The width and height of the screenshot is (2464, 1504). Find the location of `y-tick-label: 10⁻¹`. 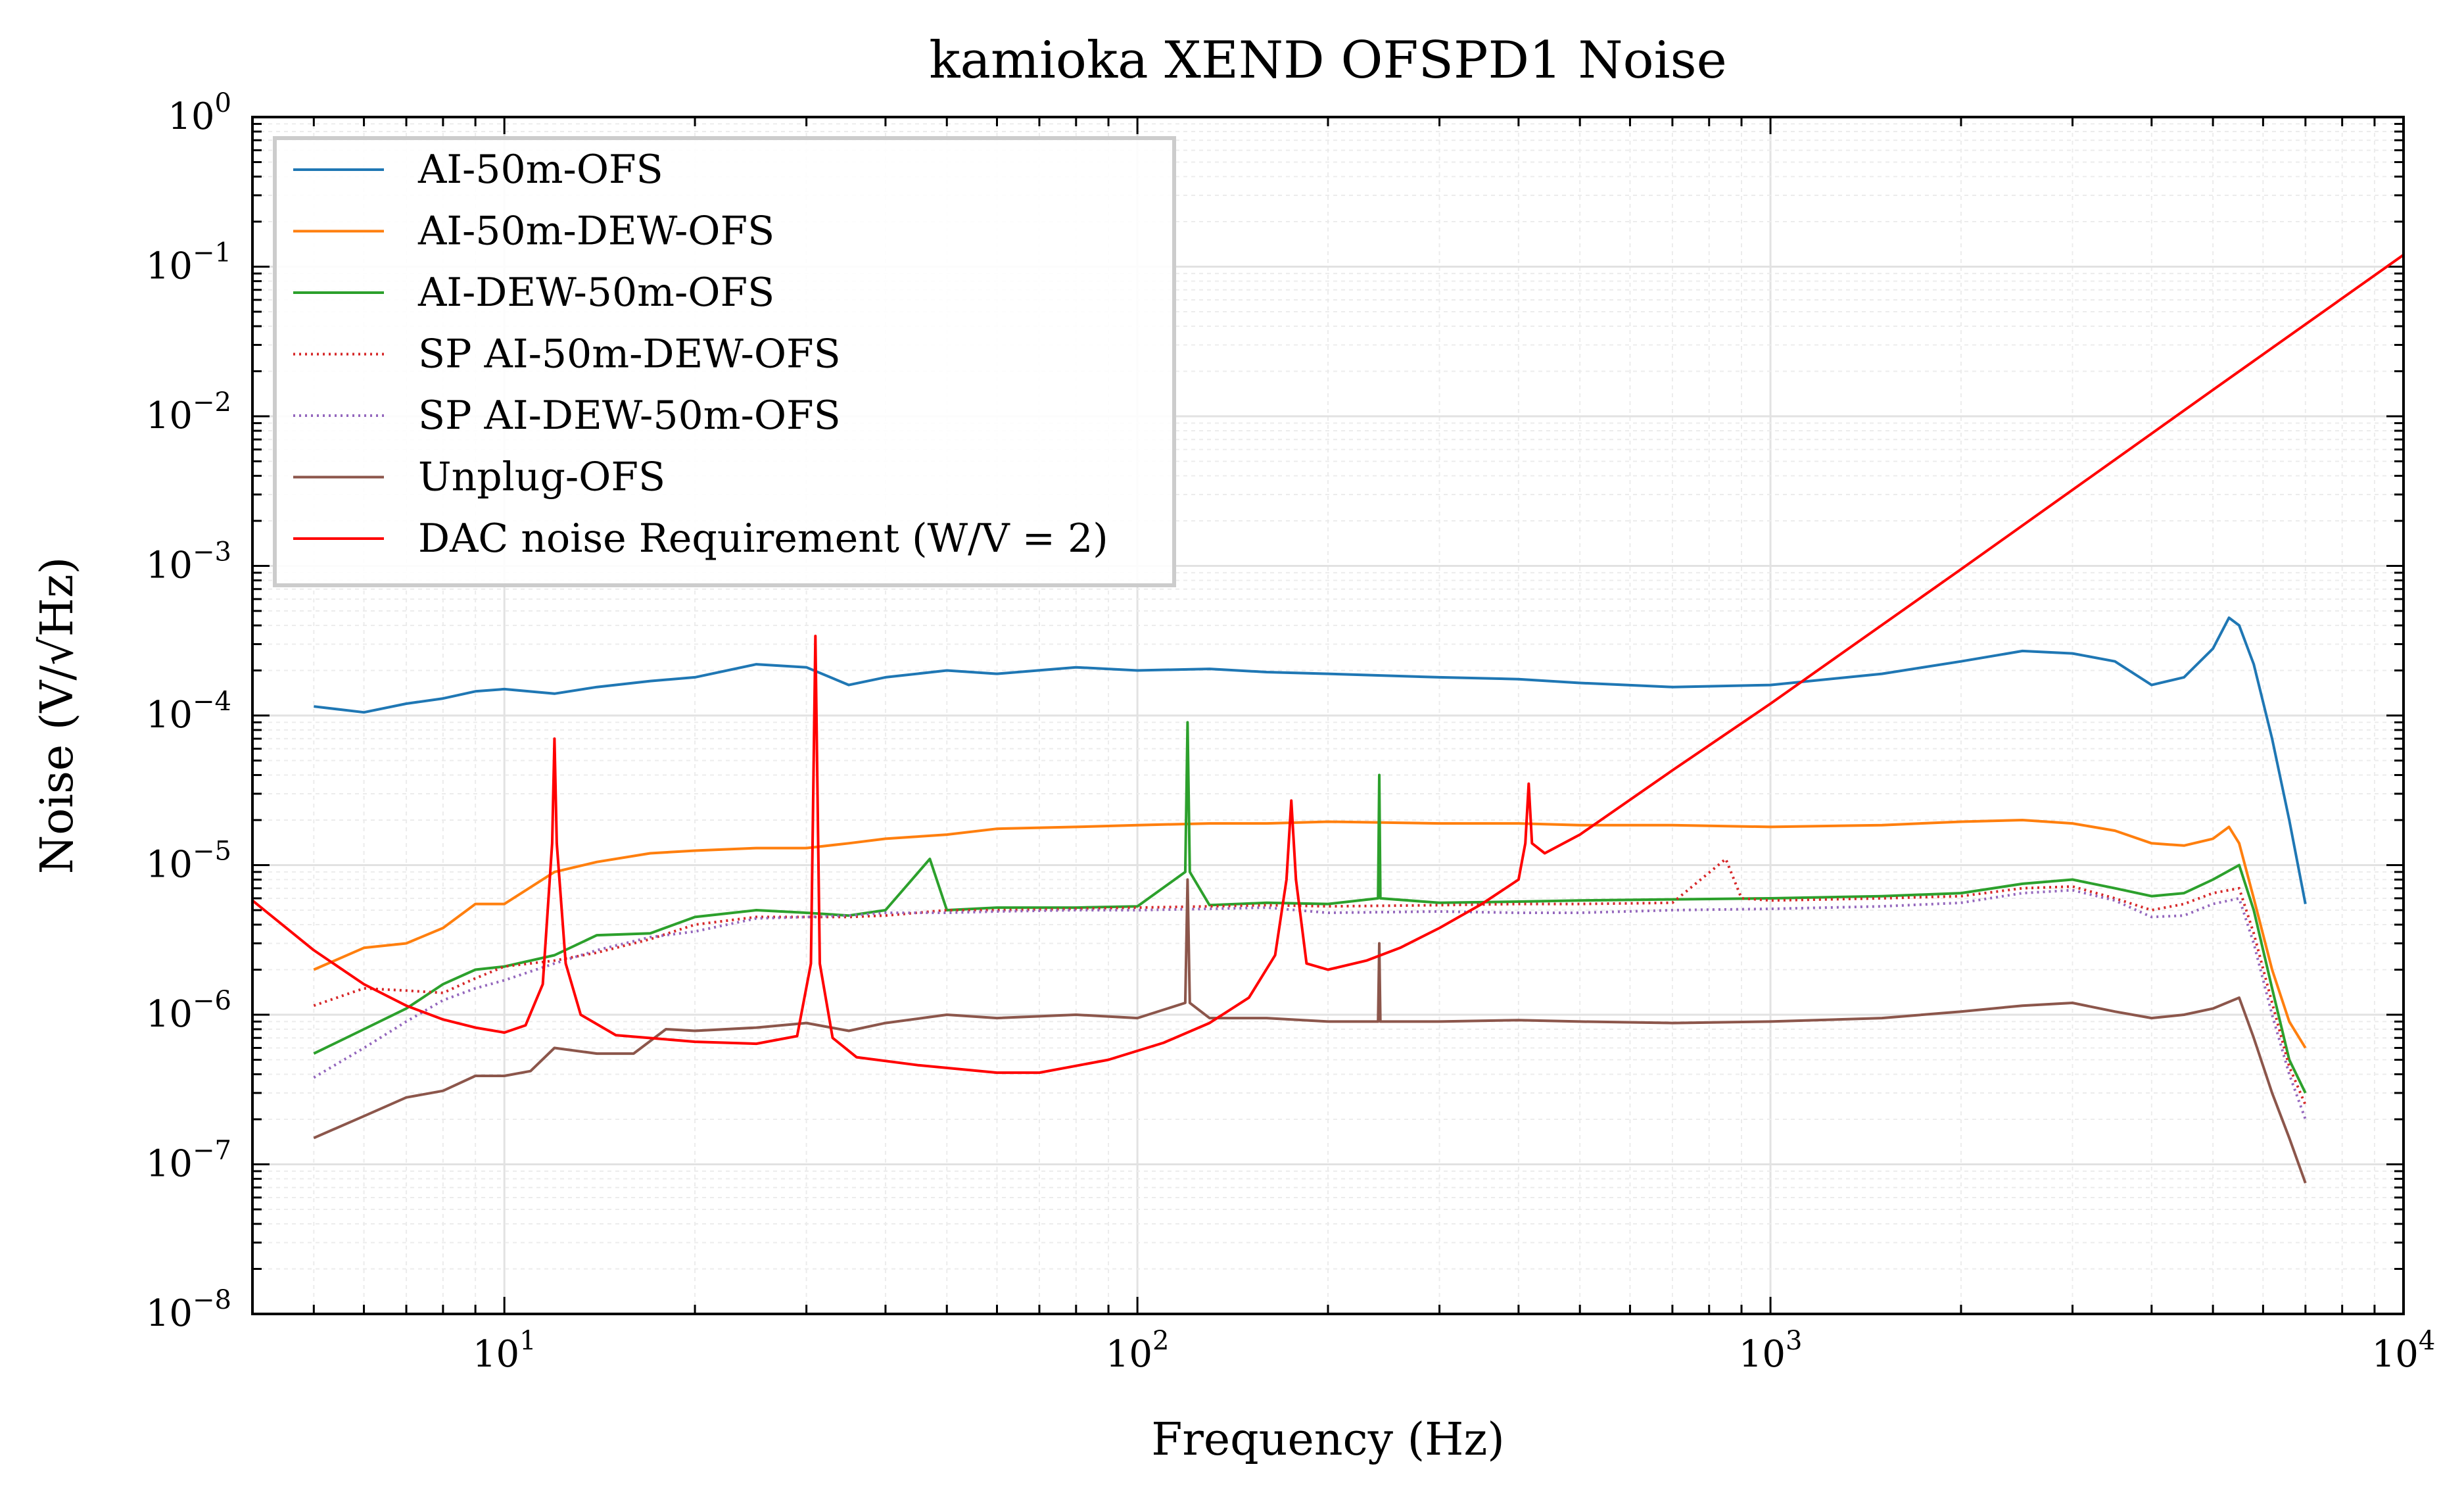

y-tick-label: 10⁻¹ is located at coordinates (188, 263).